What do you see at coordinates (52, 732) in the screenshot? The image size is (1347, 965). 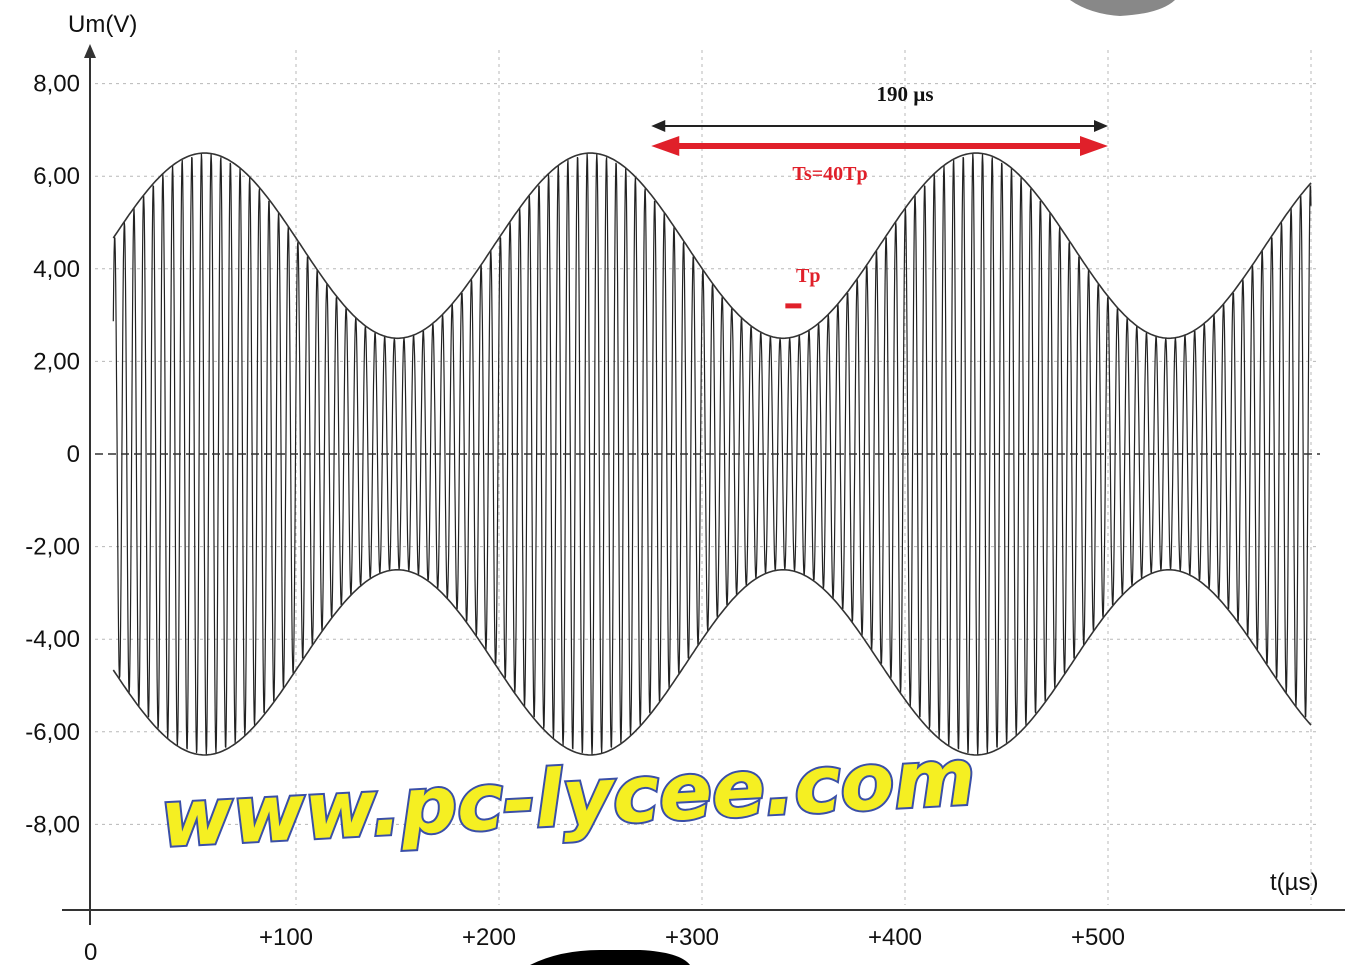 I see `y-tick-label: -6,00` at bounding box center [52, 732].